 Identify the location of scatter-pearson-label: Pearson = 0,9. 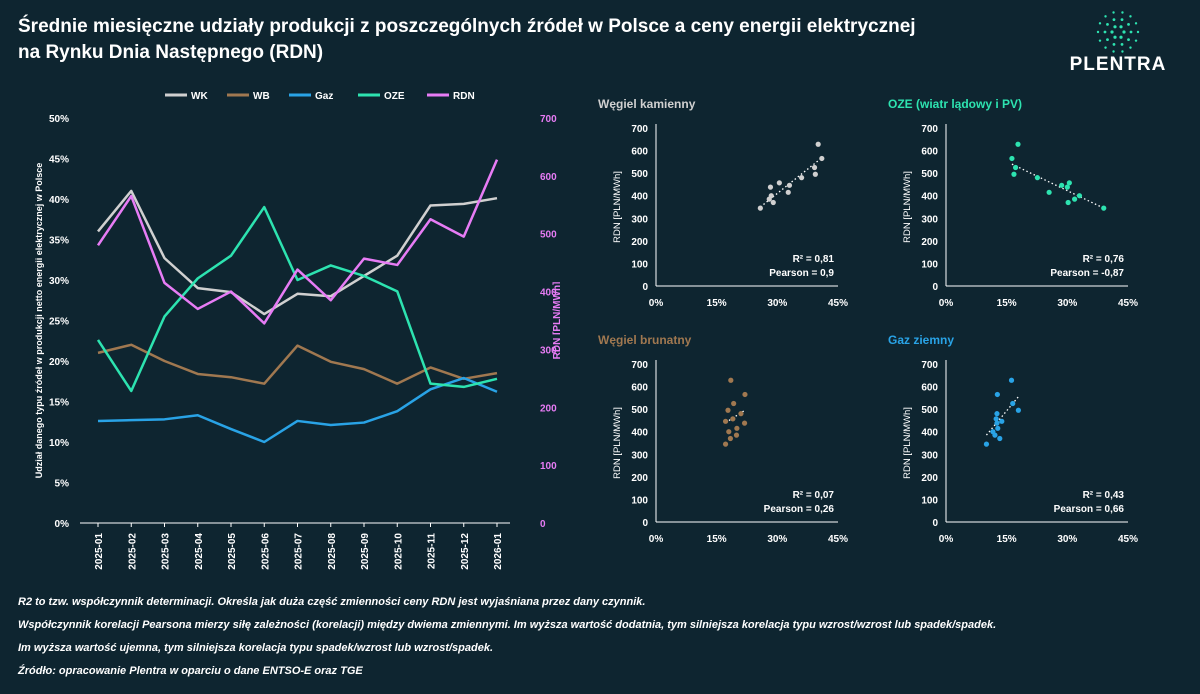
(801, 273).